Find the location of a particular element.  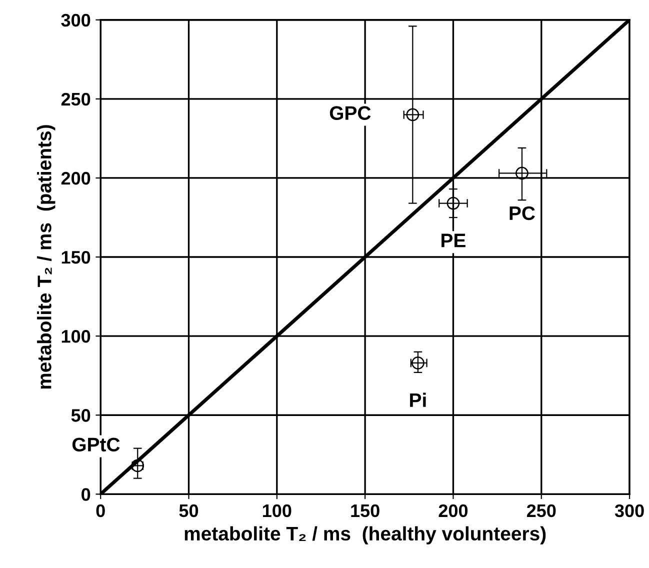

y-axis-title: metabolite T₂ / ms (patients) is located at coordinates (46, 257).